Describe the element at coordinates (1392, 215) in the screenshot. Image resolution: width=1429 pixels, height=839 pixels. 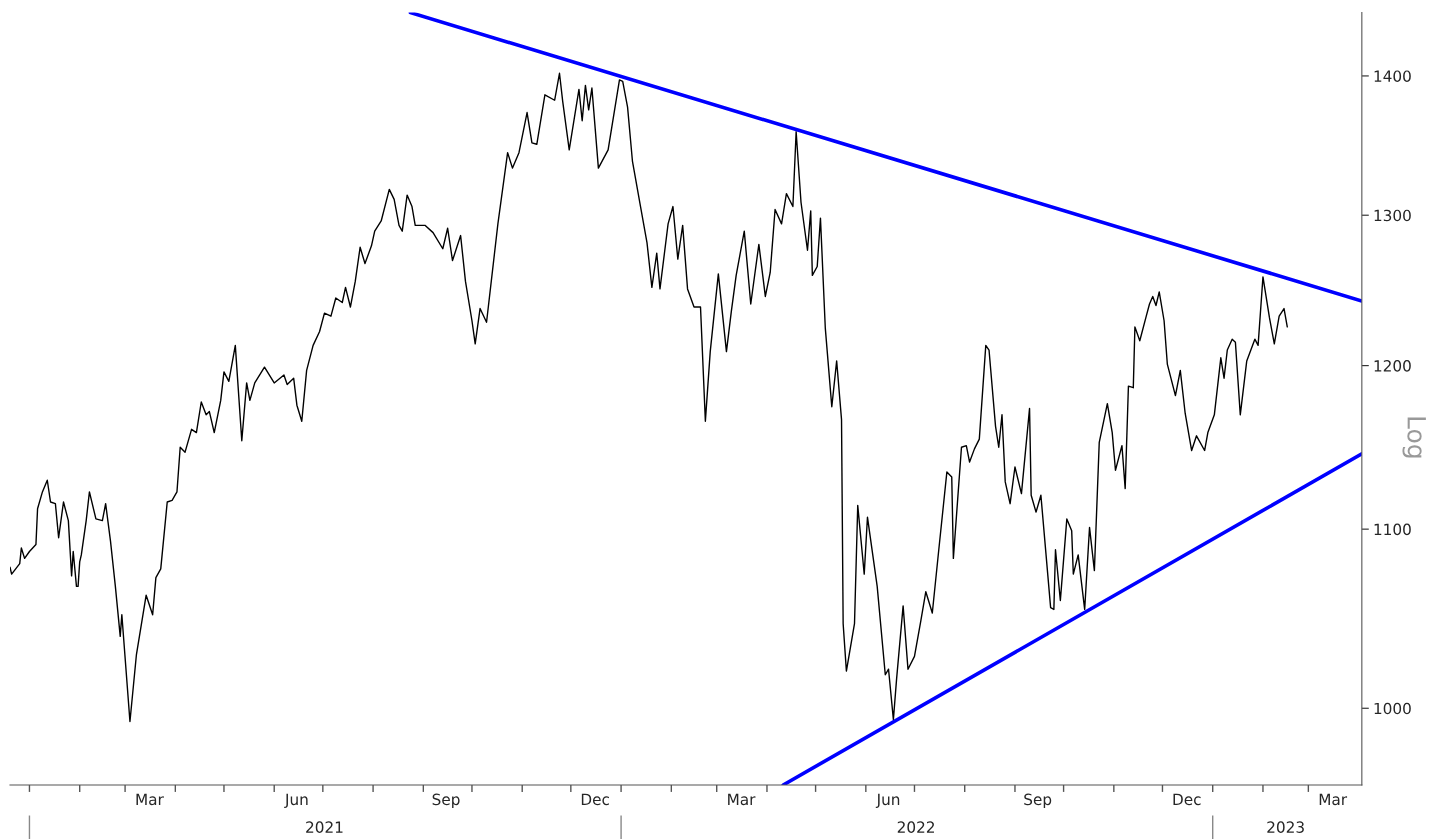
I see `y-tick-label: 1300` at that location.